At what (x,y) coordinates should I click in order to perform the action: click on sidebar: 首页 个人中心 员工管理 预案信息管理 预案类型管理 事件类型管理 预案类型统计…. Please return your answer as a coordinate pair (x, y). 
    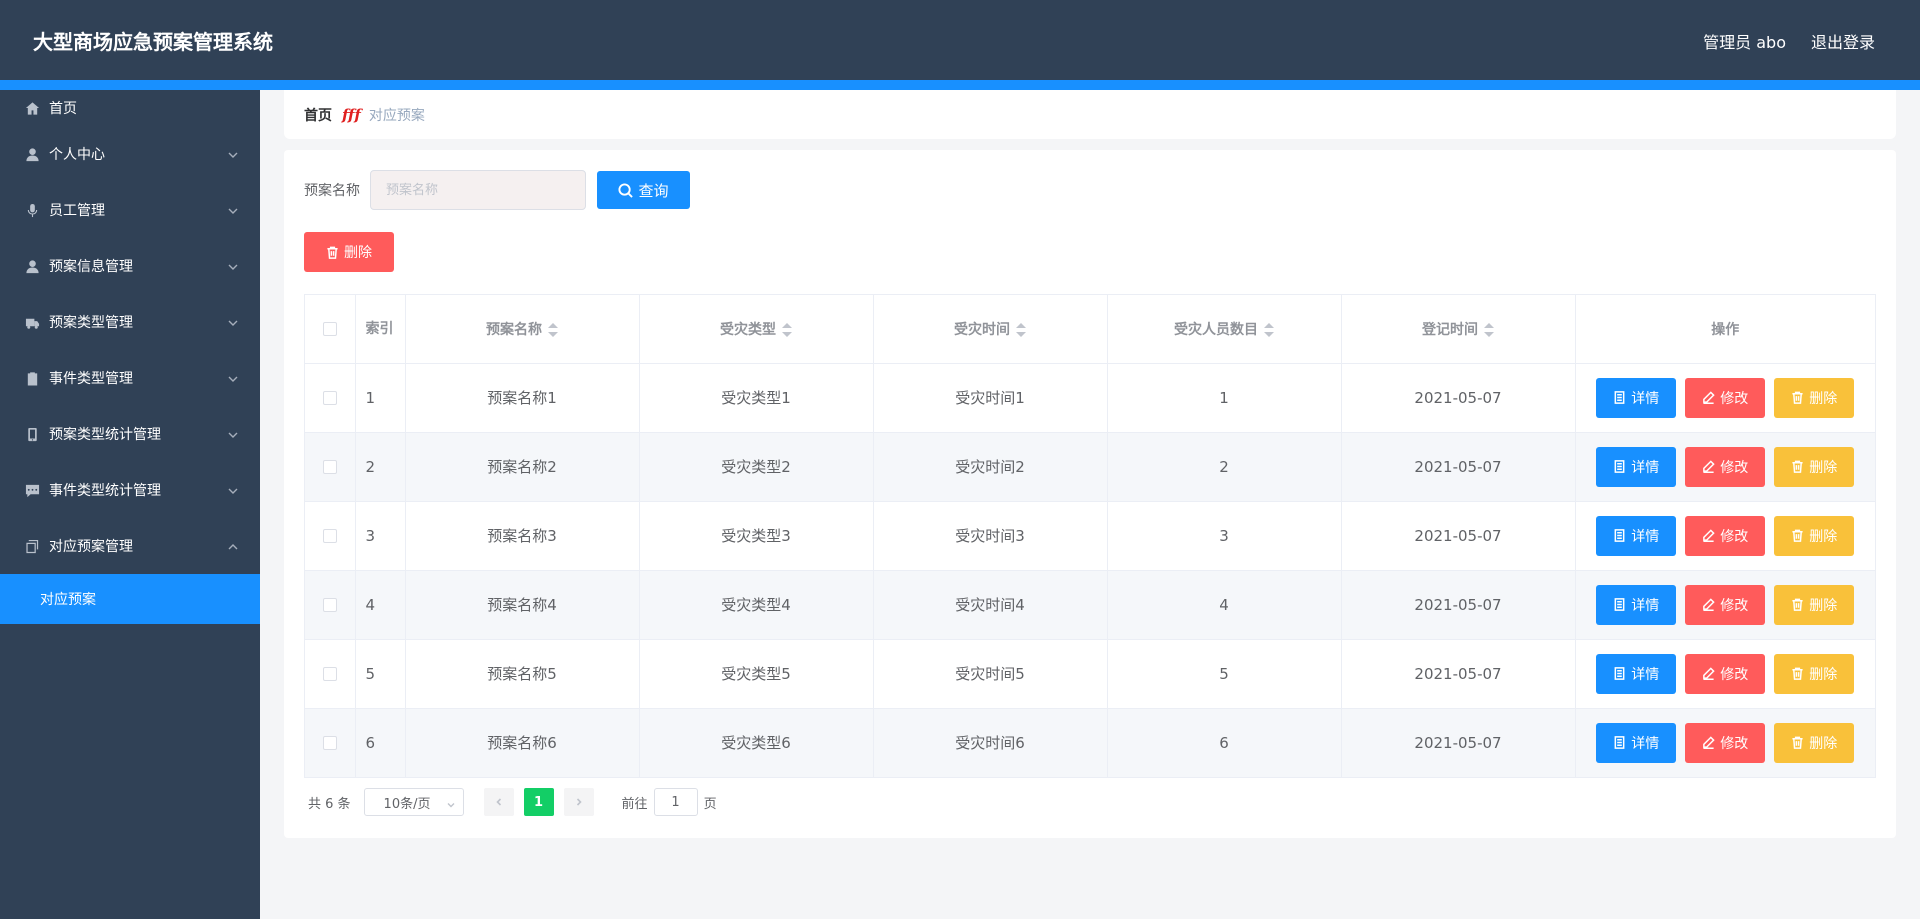
    Looking at the image, I should click on (130, 504).